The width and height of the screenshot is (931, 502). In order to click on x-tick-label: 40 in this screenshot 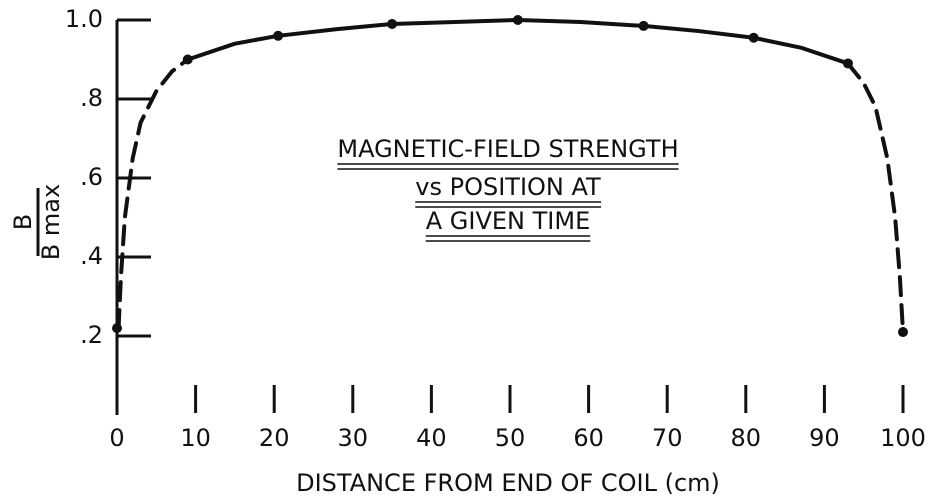, I will do `click(431, 438)`.